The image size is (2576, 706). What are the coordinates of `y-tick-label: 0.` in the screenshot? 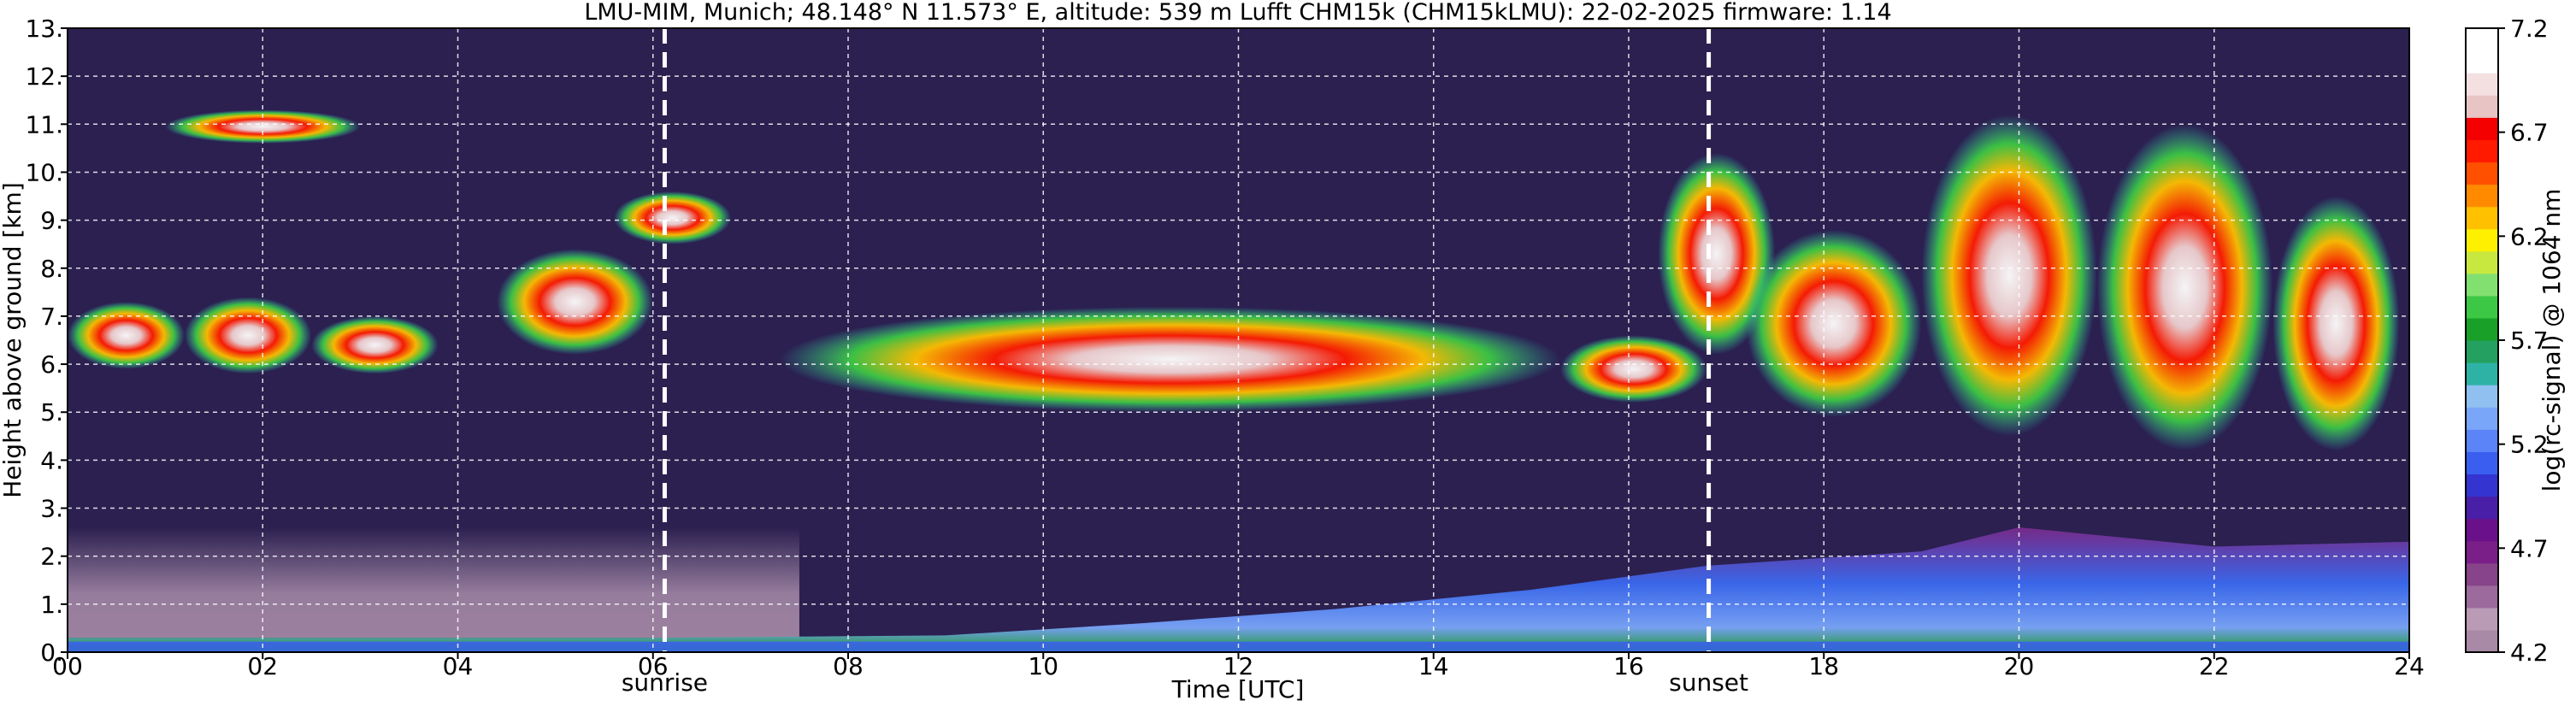 It's located at (51, 652).